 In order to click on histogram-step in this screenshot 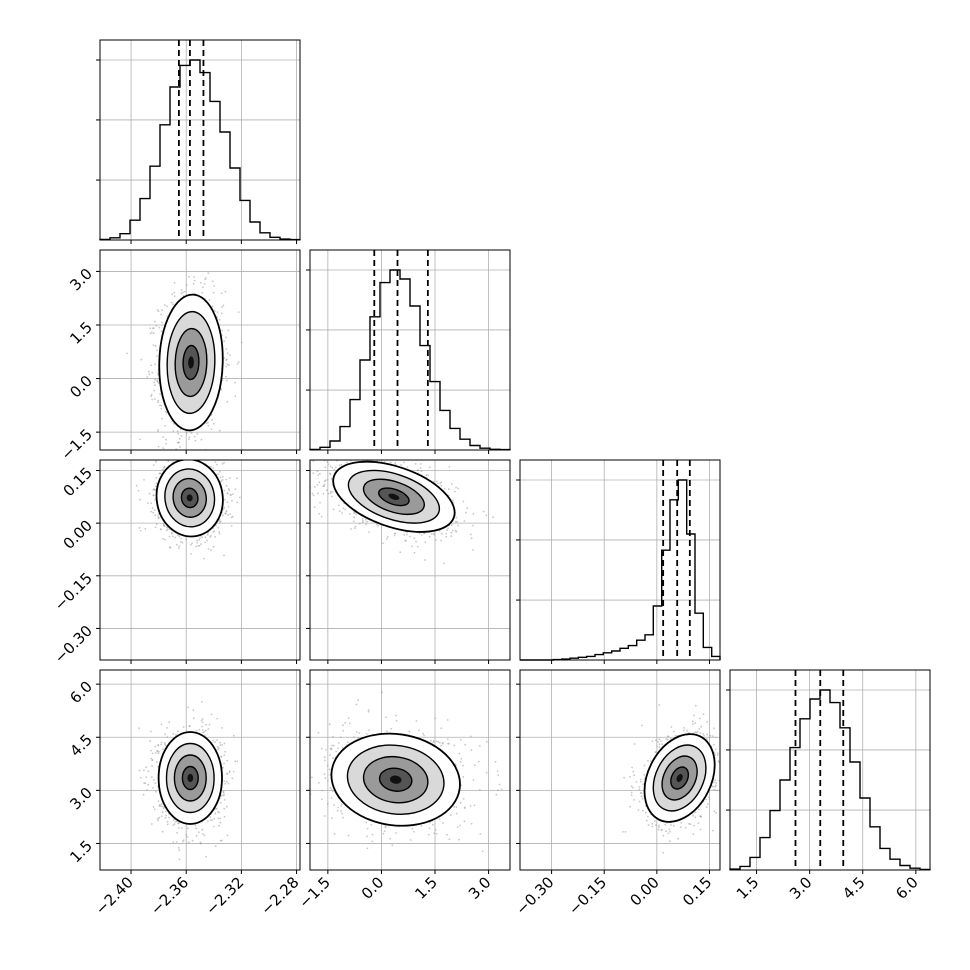, I will do `click(200, 150)`.